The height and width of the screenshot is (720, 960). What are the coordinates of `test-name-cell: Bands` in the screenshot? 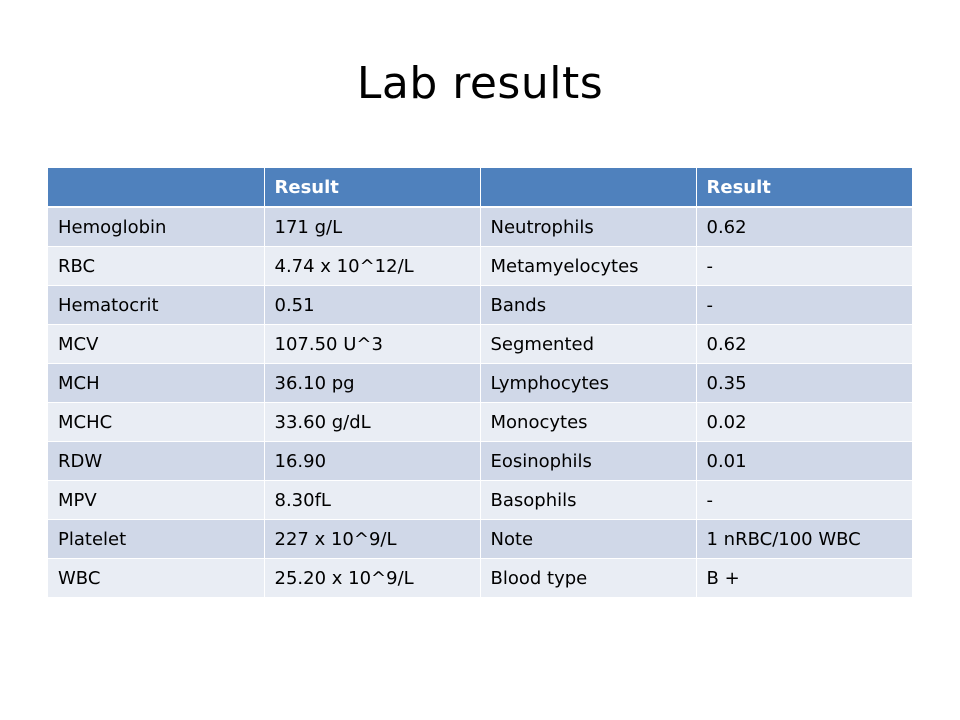 It's located at (588, 305).